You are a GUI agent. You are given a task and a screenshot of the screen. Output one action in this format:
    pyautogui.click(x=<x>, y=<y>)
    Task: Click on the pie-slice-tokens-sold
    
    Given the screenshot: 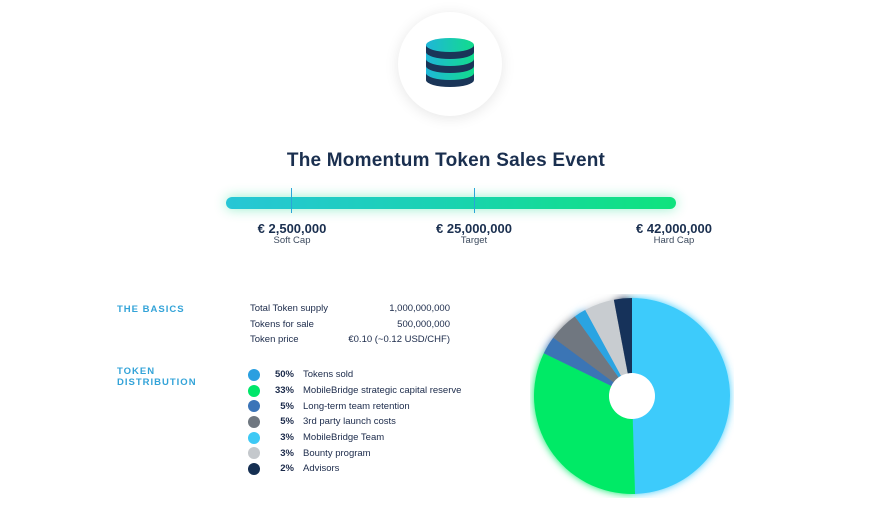 What is the action you would take?
    pyautogui.click(x=681, y=396)
    